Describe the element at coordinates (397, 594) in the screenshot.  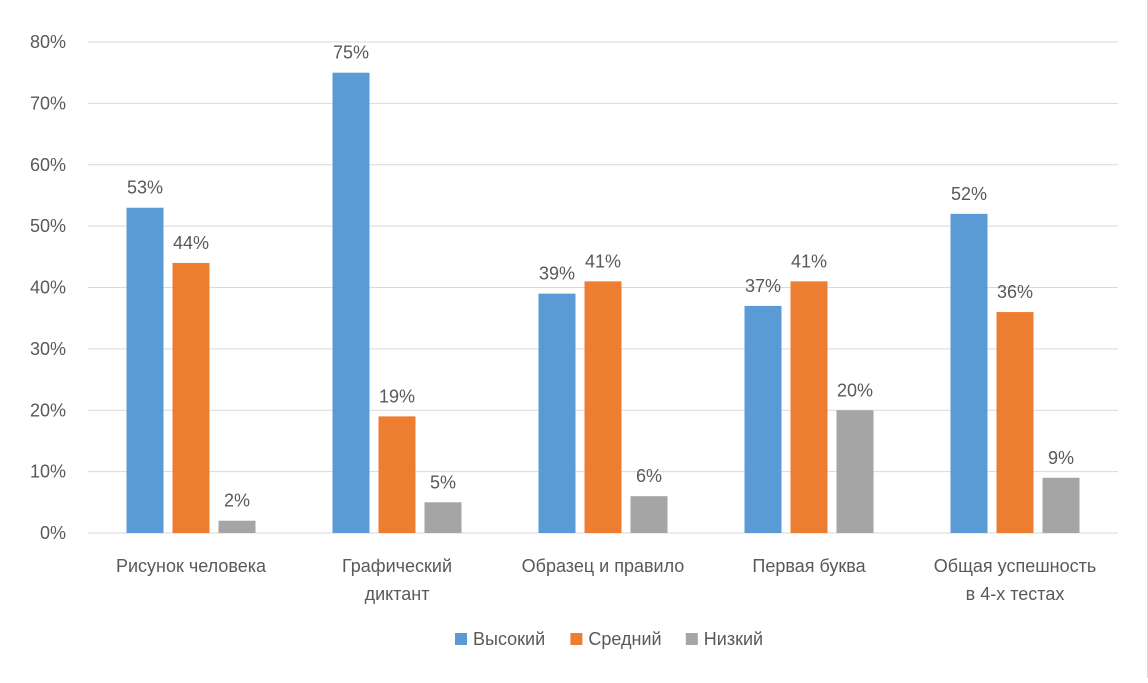
I see `x-category-label: диктант` at that location.